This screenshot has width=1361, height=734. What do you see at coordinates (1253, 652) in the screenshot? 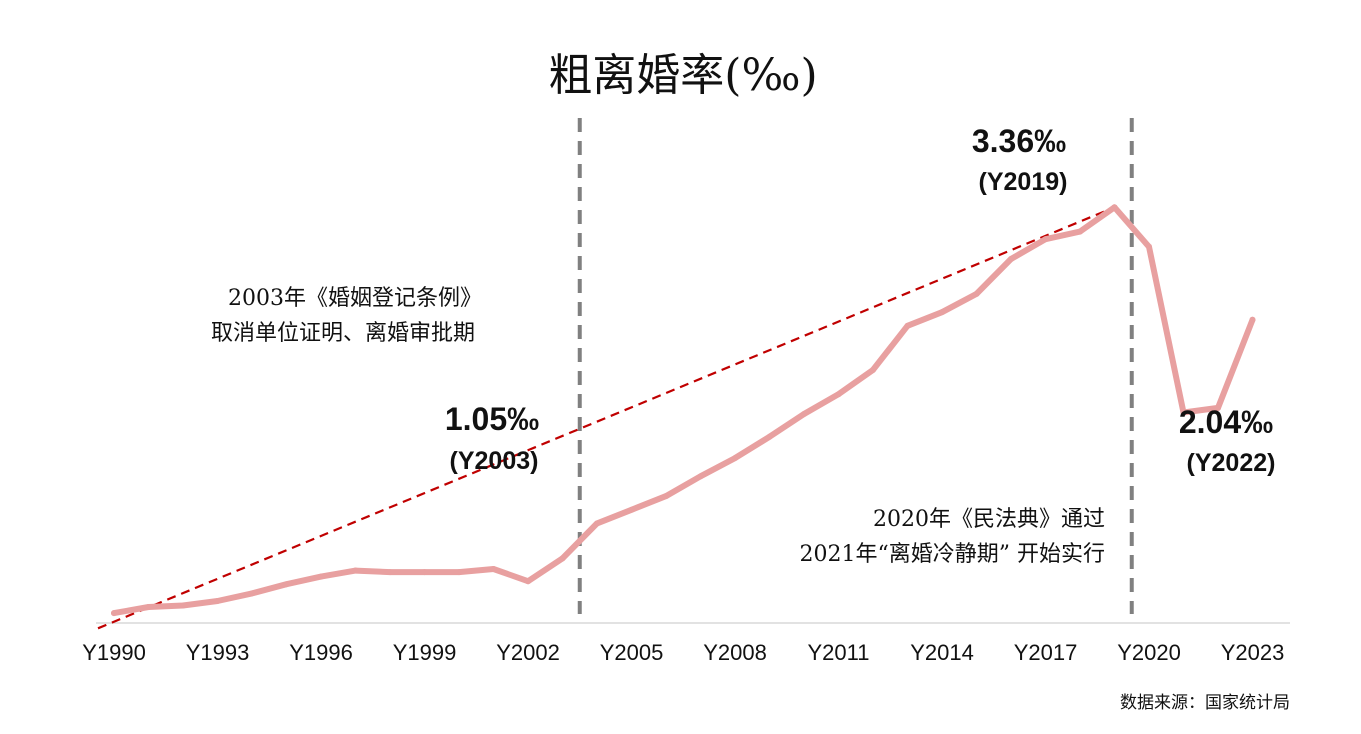
I see `x-tick-label: Y2023` at bounding box center [1253, 652].